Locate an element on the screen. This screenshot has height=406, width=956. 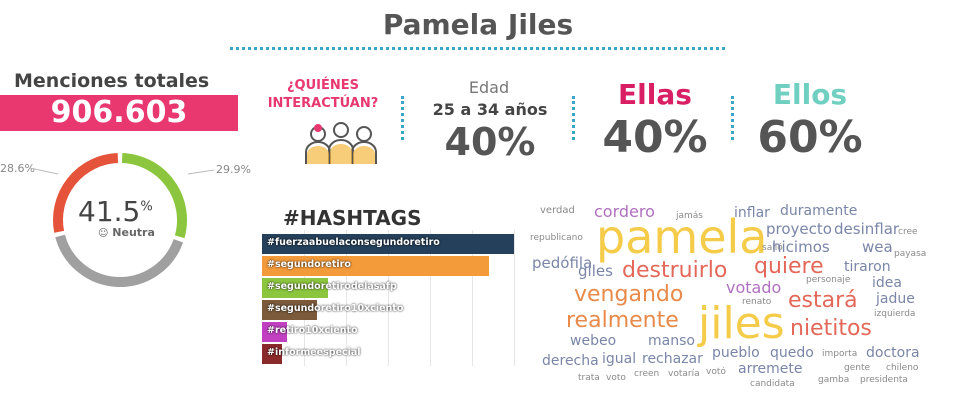
cloud-word: inflar is located at coordinates (752, 213).